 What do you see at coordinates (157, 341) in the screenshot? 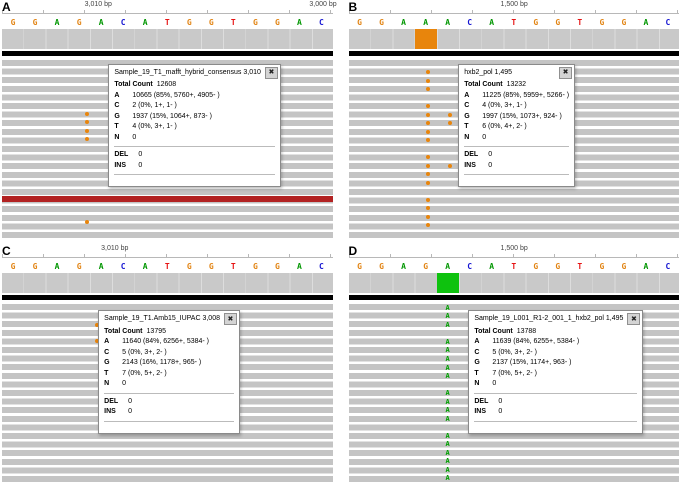
I see `count-row: A 11640 (84%, 6256+, 5384- )` at bounding box center [157, 341].